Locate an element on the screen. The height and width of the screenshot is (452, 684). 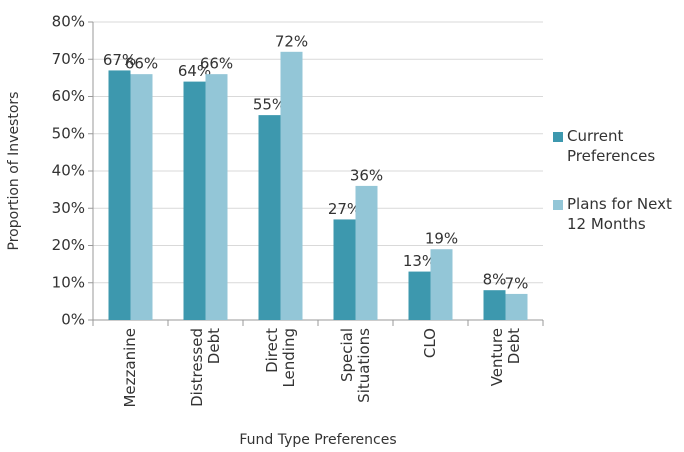
y-tick-label: 10% is located at coordinates (68, 282).